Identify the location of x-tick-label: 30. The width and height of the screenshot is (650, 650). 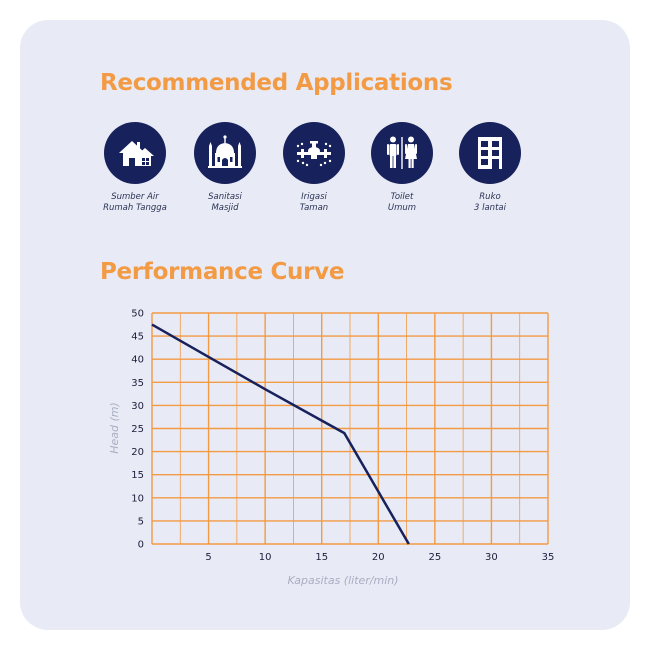
(491, 557).